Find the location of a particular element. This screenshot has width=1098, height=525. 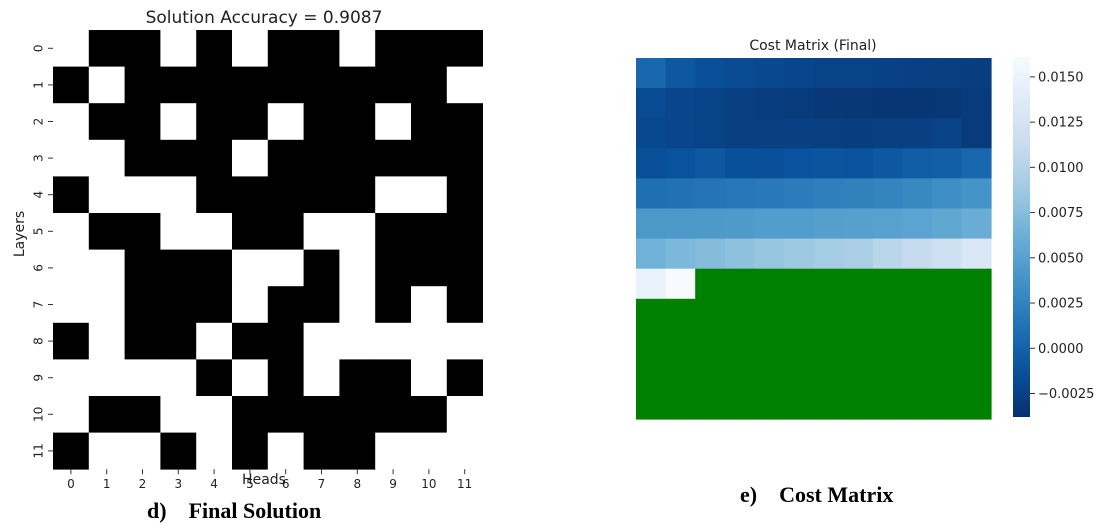

solution-x-tick-label: 11 is located at coordinates (464, 484).